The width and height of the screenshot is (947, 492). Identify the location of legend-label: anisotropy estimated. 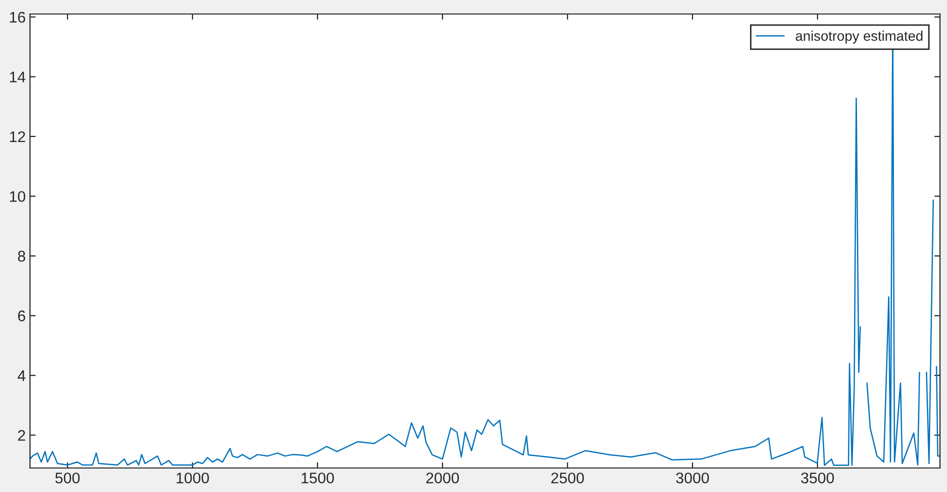
(859, 37).